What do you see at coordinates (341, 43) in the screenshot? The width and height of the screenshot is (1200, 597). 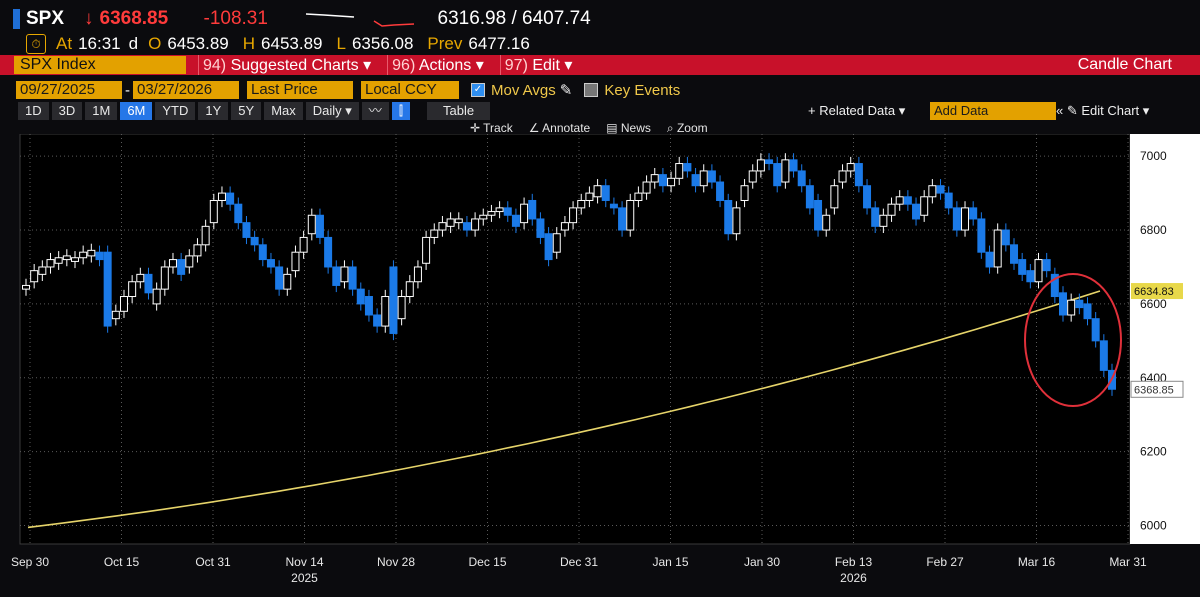 I see `low-label: L` at bounding box center [341, 43].